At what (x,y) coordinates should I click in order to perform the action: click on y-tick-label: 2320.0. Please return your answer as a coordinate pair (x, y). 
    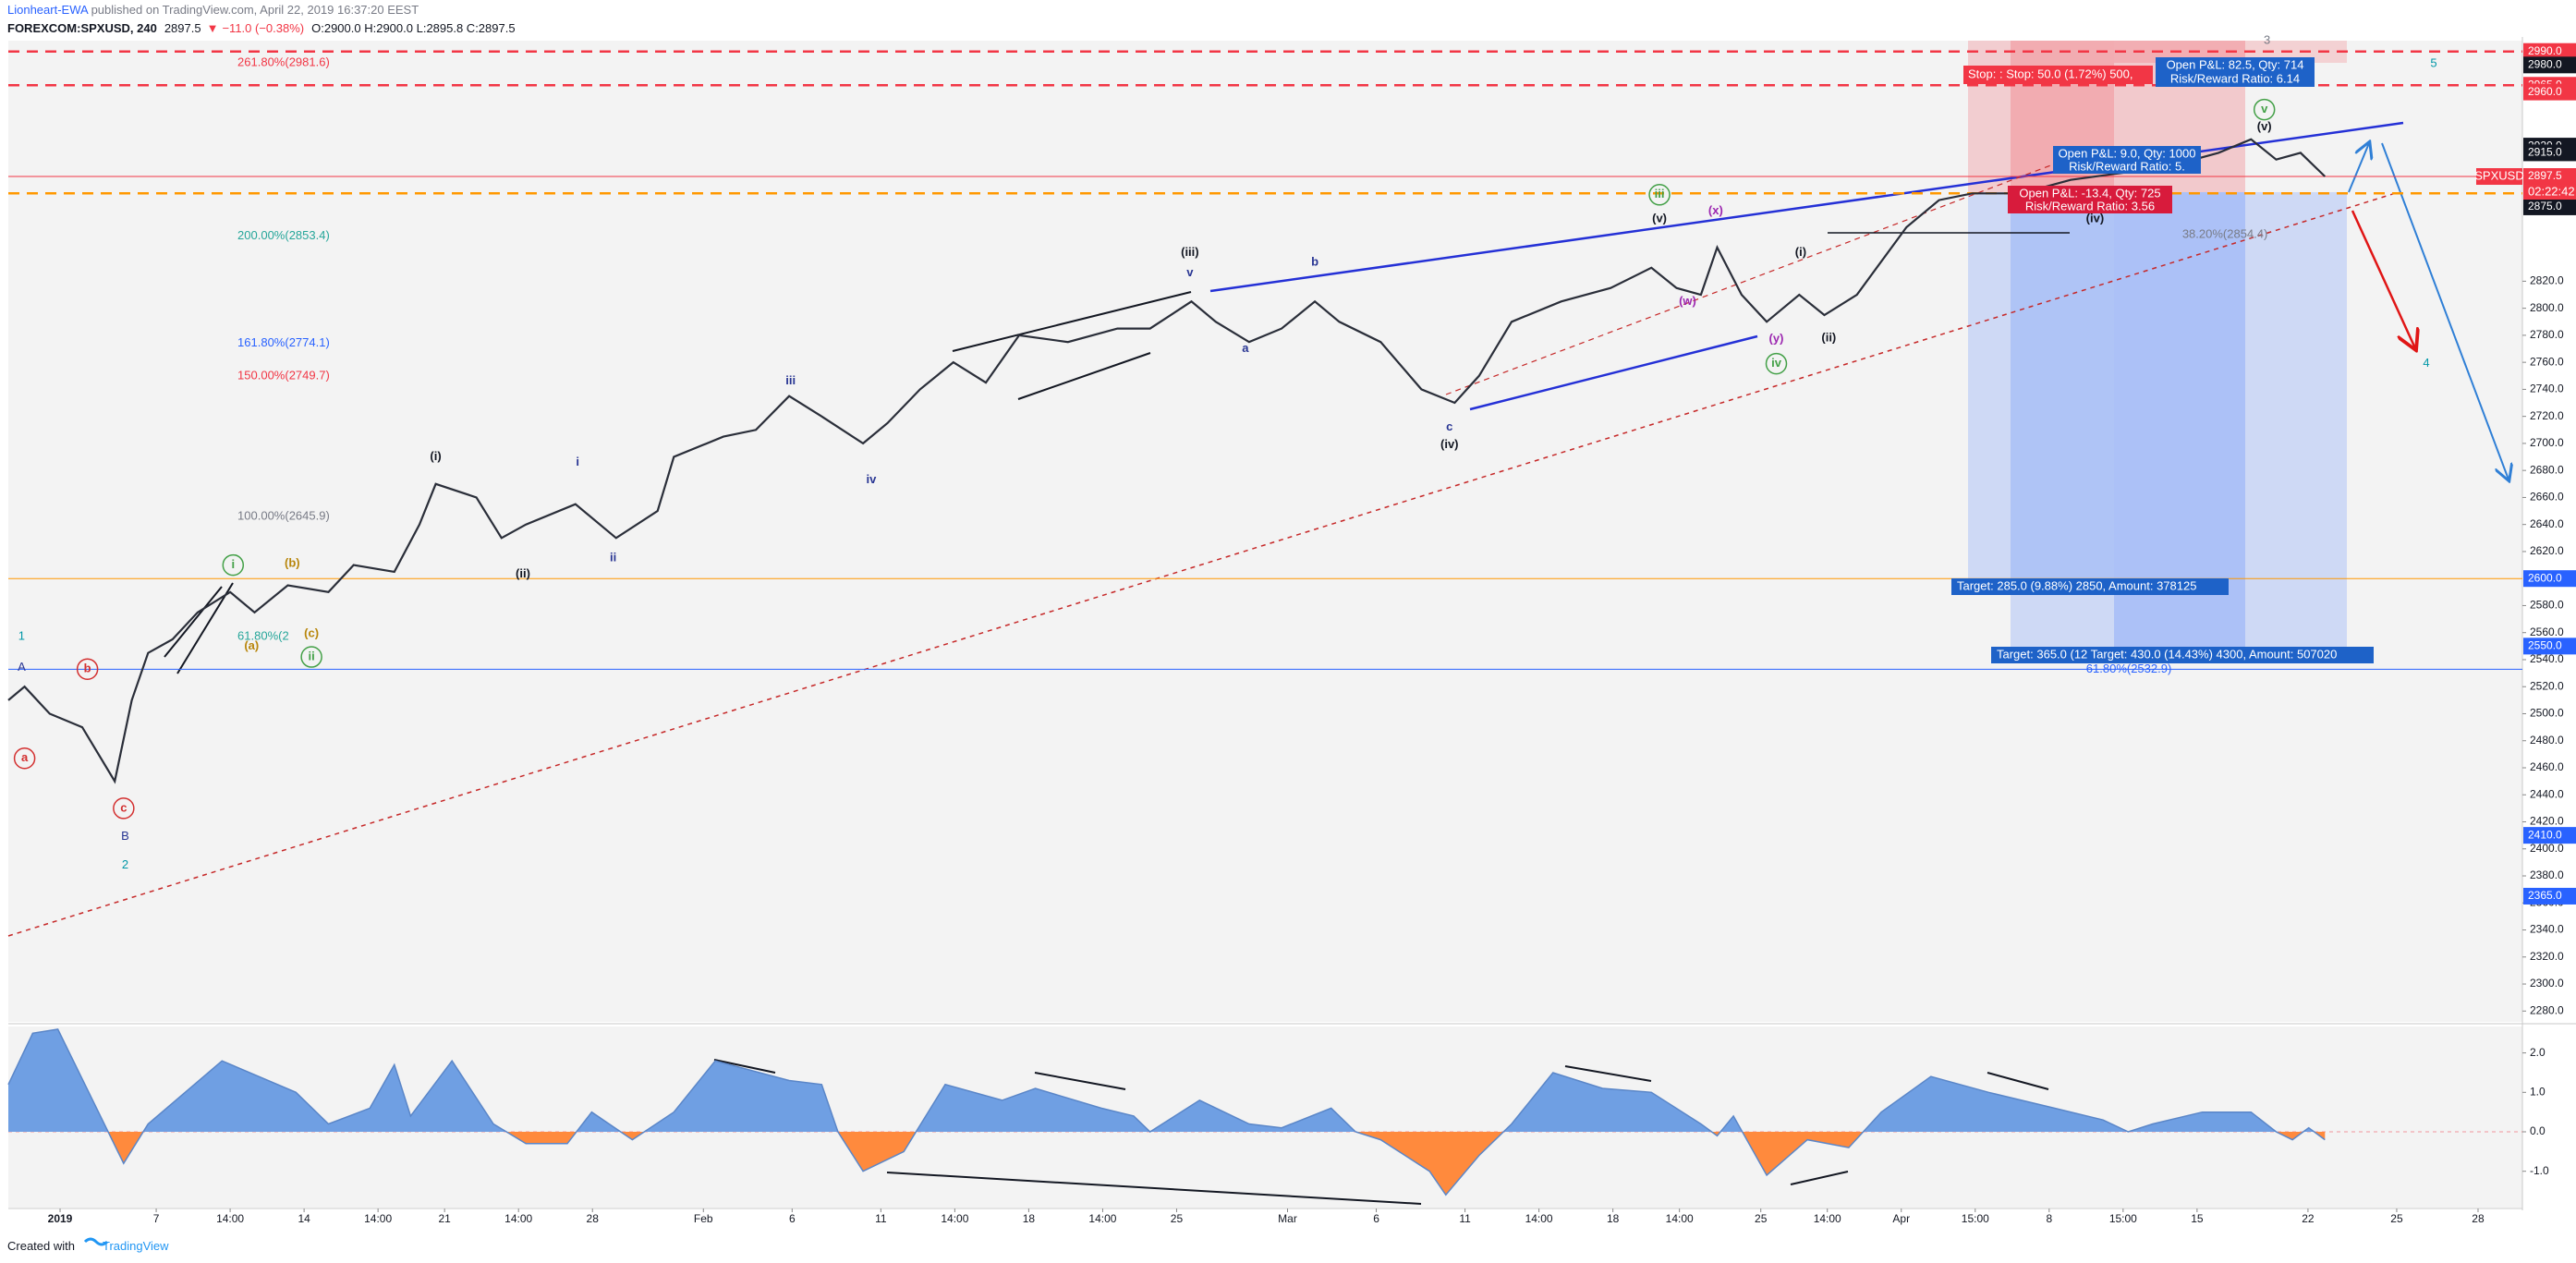
    Looking at the image, I should click on (2547, 956).